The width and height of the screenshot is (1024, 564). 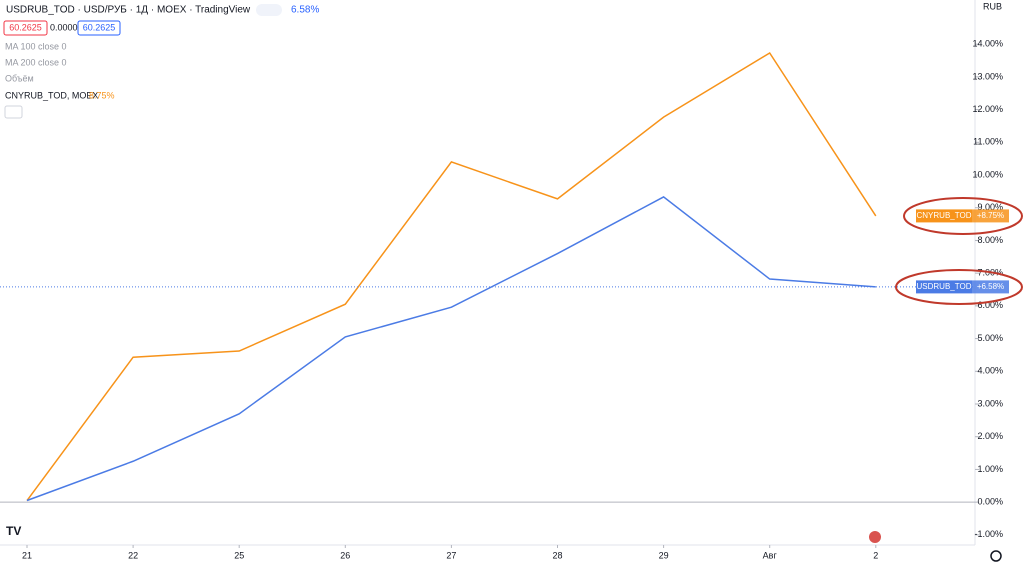 I want to click on x-tick-label: 25, so click(x=239, y=555).